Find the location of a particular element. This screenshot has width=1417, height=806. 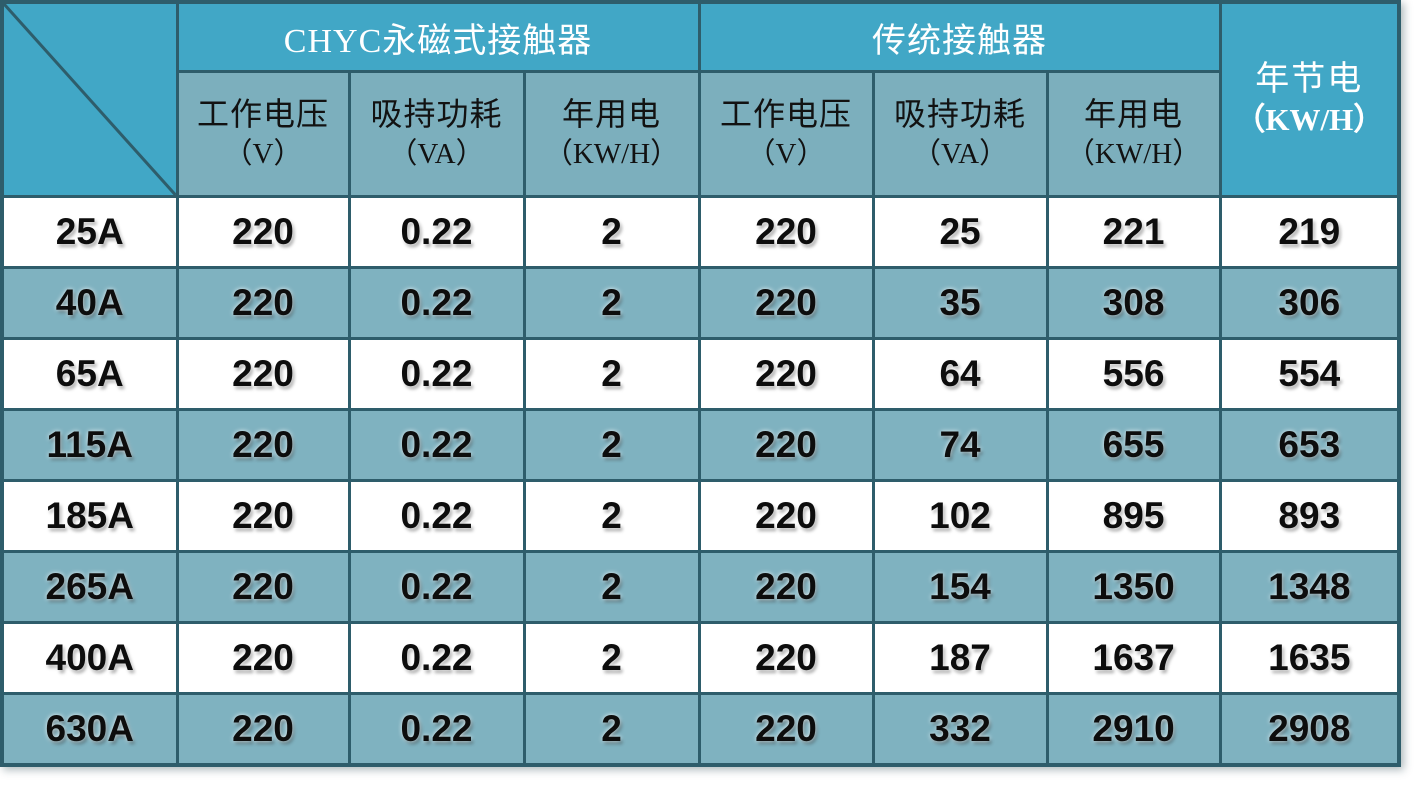

subheader-trad-holding-power: 吸持功耗 （VA） is located at coordinates (960, 134).